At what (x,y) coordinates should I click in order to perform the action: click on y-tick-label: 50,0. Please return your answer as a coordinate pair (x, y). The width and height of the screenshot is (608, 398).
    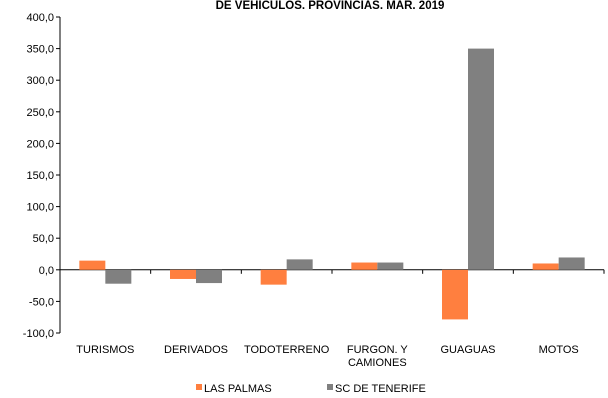
    Looking at the image, I should click on (43, 239).